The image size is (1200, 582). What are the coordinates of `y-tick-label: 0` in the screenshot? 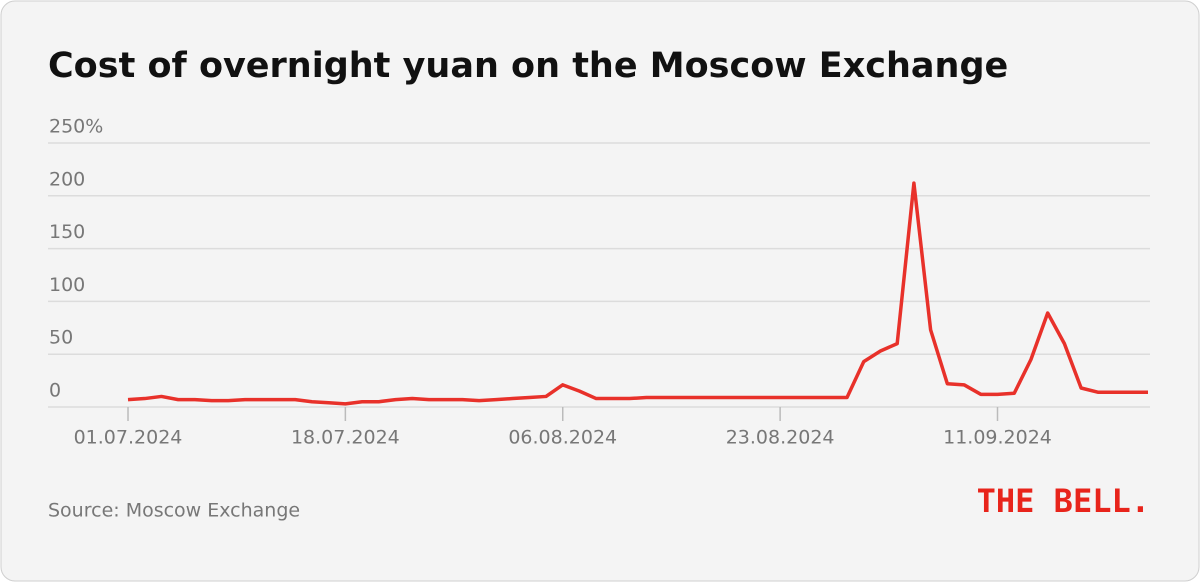 It's located at (55, 391).